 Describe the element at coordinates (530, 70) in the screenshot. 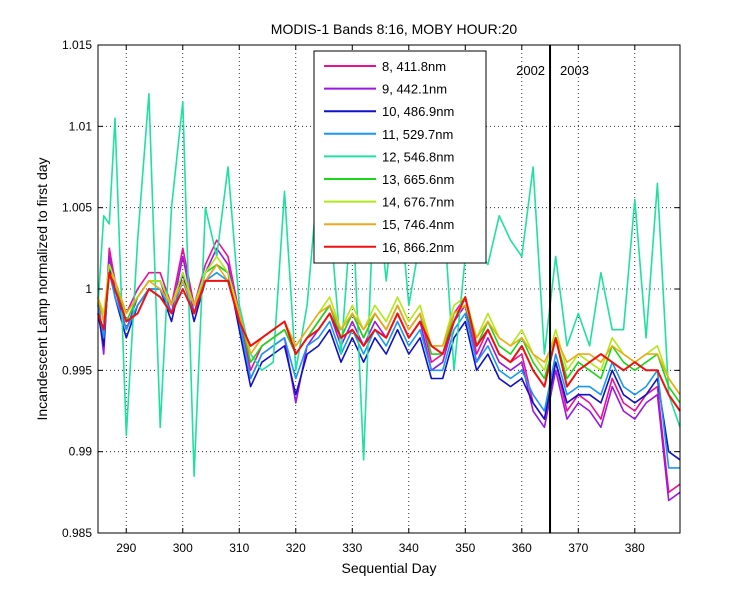

I see `year-2002-label: 2002` at that location.